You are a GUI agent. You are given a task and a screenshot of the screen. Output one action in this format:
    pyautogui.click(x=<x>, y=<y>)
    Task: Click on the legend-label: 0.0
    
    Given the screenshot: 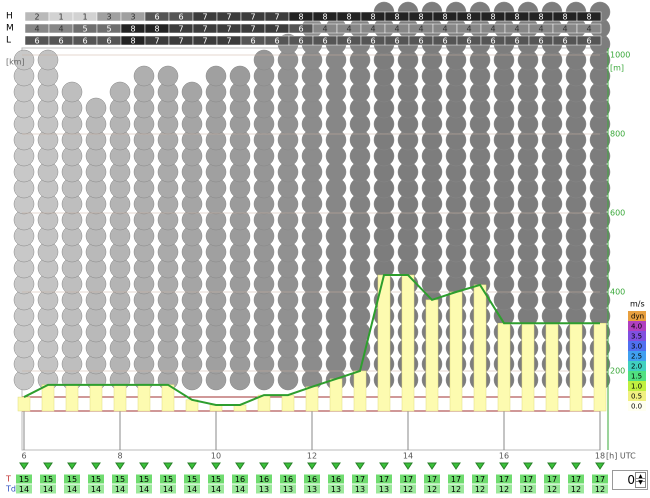 What is the action you would take?
    pyautogui.click(x=636, y=407)
    